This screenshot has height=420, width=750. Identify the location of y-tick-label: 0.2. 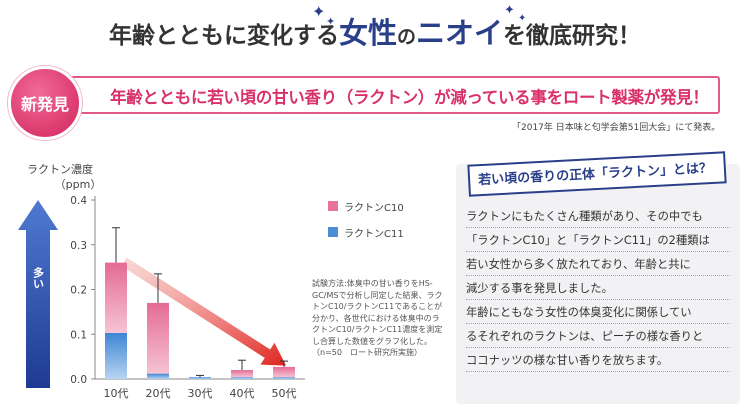
(78, 291).